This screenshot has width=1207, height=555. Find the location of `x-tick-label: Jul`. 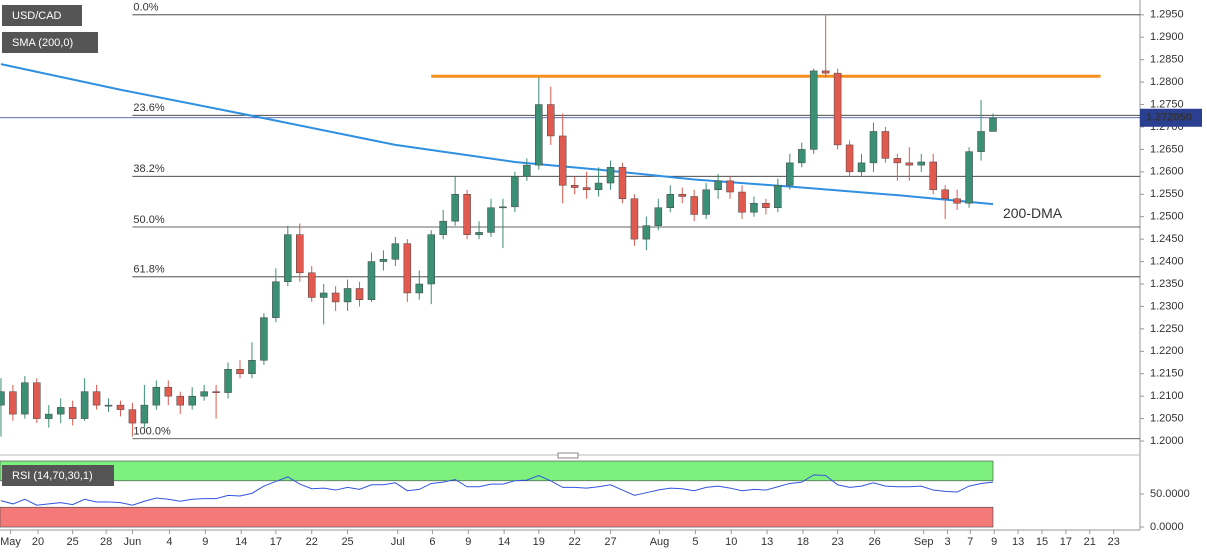

x-tick-label: Jul is located at coordinates (398, 542).